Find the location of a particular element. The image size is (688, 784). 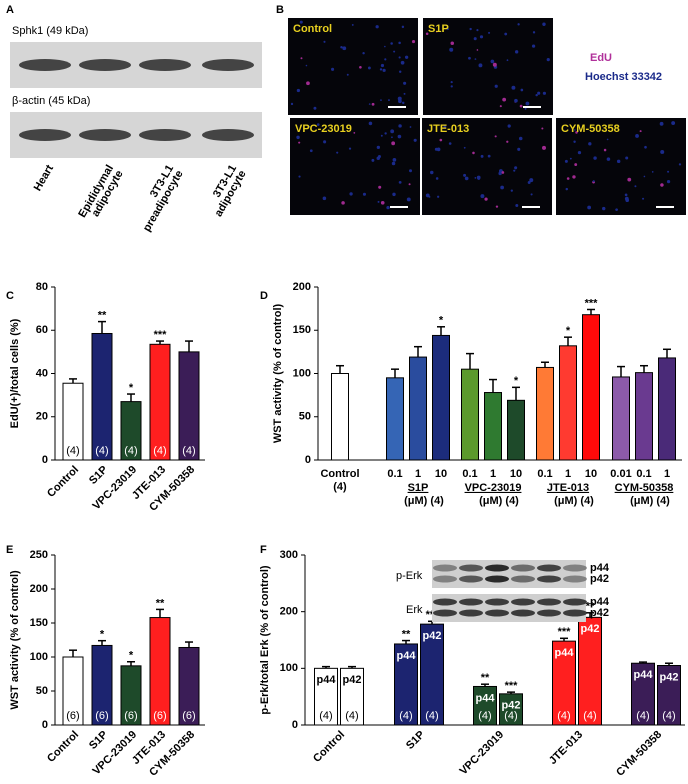

y-tick-label: 100 is located at coordinates (302, 373).